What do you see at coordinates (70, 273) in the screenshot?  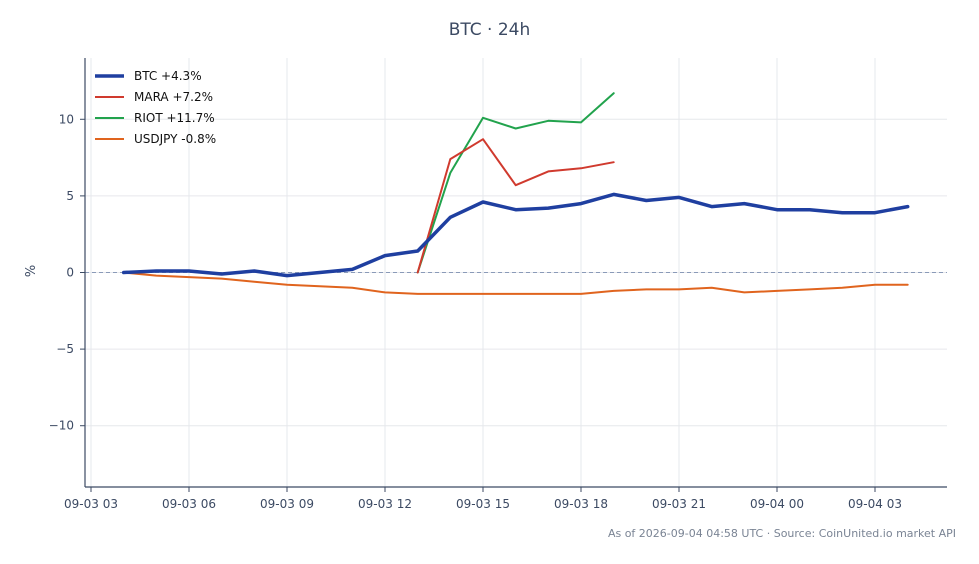 I see `y-tick-label: 0` at bounding box center [70, 273].